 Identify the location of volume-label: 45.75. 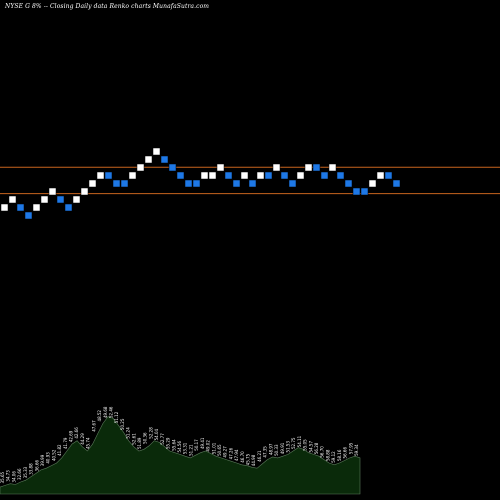
(248, 459).